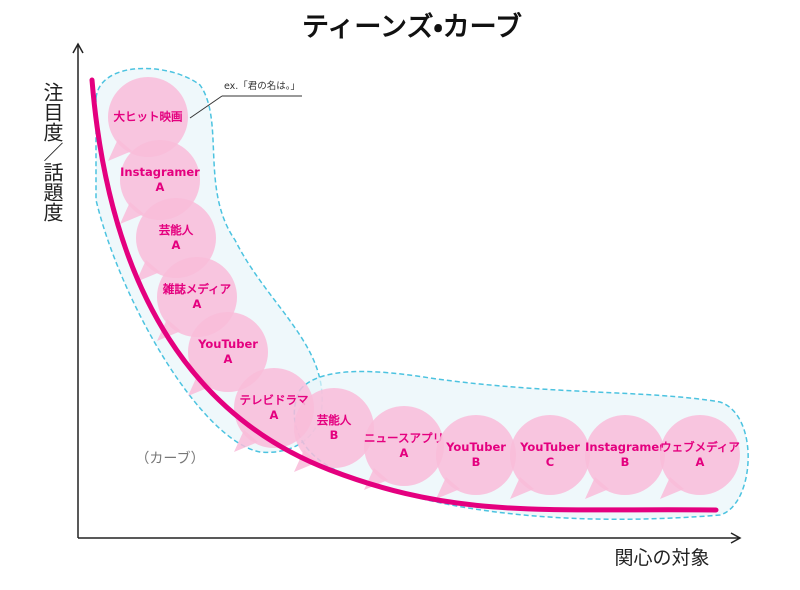  Describe the element at coordinates (412, 27) in the screenshot. I see `title: ティーンズ・カーブ` at that location.